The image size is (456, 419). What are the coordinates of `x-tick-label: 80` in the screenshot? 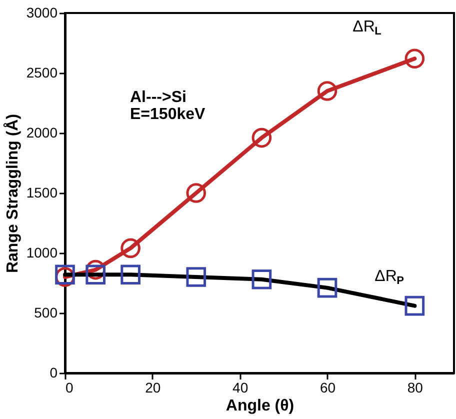 It's located at (415, 388).